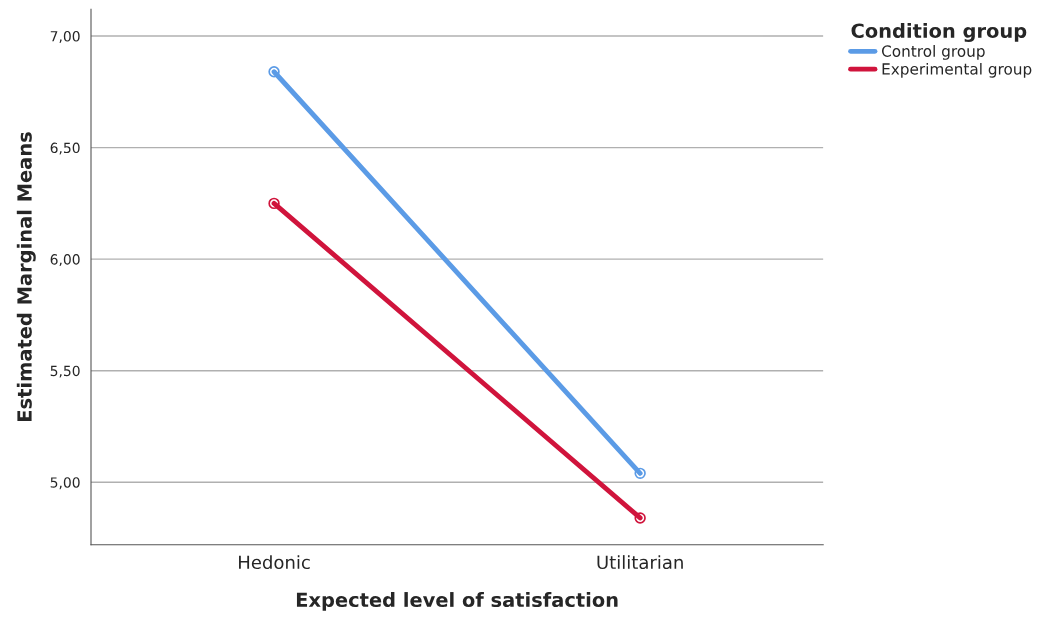  What do you see at coordinates (274, 562) in the screenshot?
I see `x-tick-label: Hedonic` at bounding box center [274, 562].